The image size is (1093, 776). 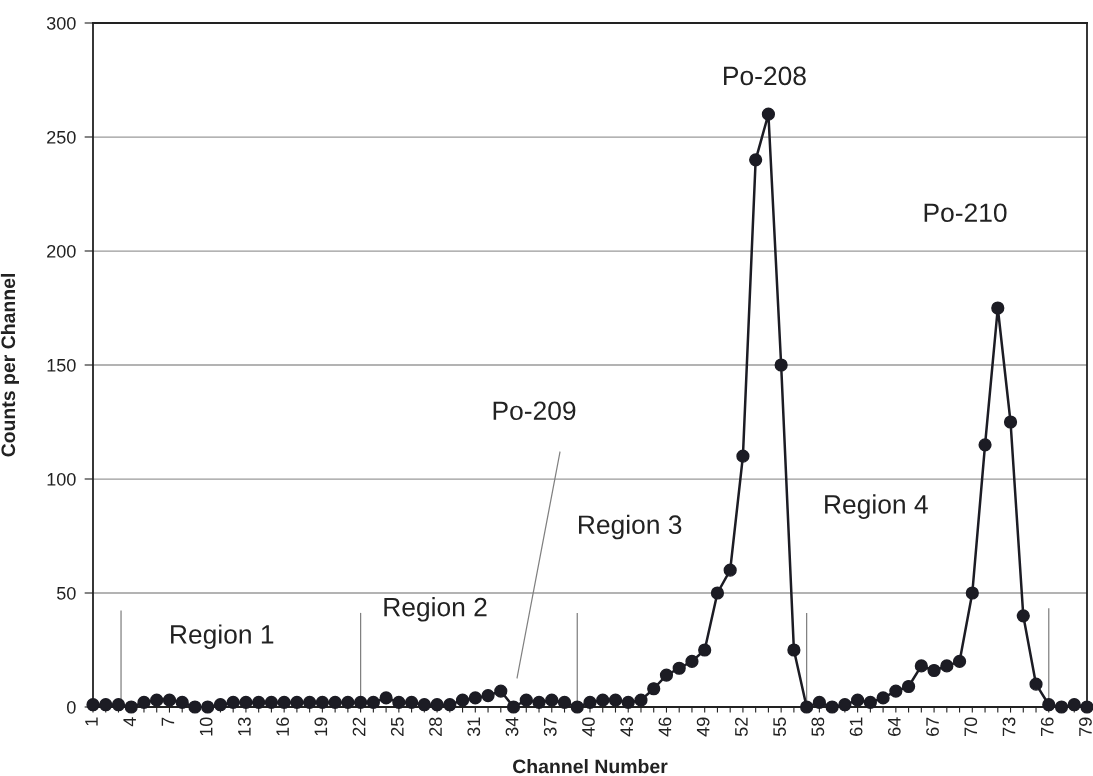 I want to click on annotation: Po-208, so click(x=765, y=76).